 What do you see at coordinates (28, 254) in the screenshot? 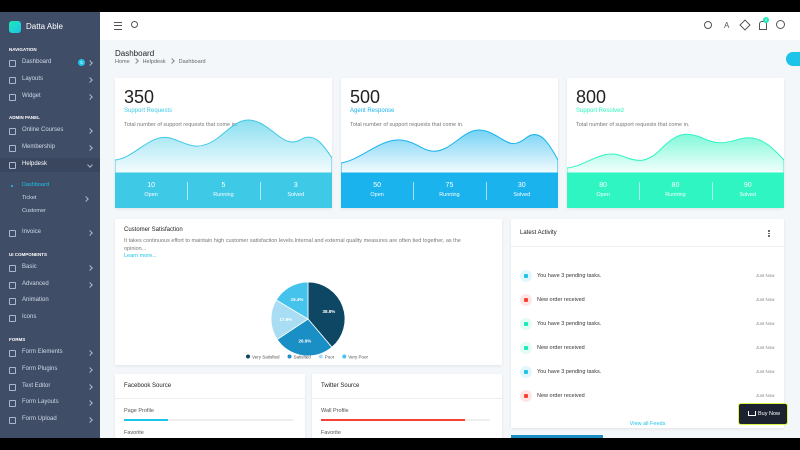
I see `section-title: UI COMPONENTS` at bounding box center [28, 254].